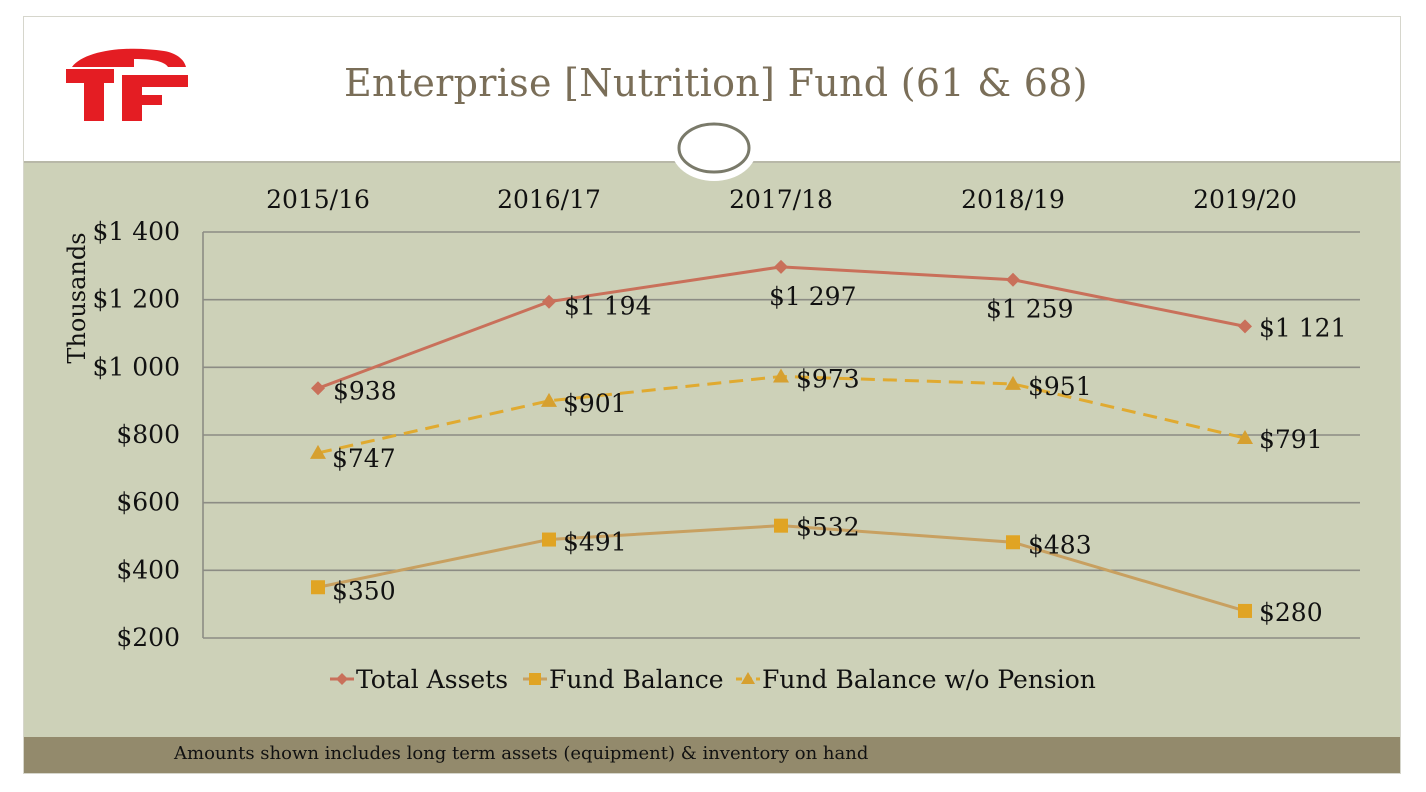 This screenshot has width=1426, height=792. What do you see at coordinates (1060, 386) in the screenshot?
I see `data-label: $951` at bounding box center [1060, 386].